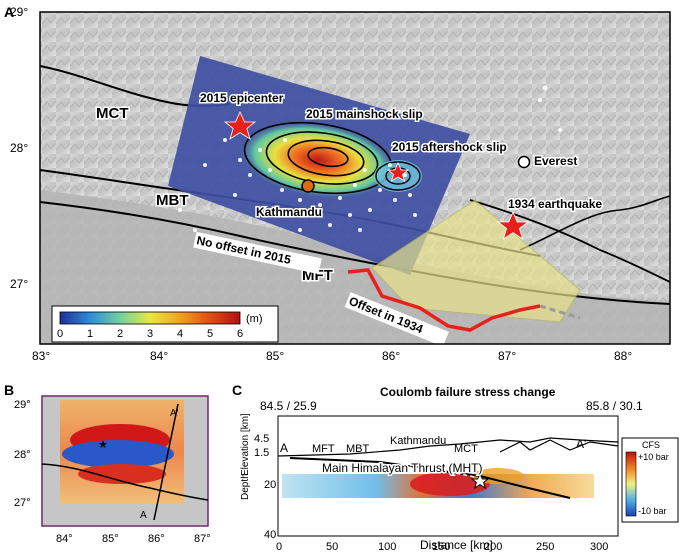  I want to click on svg-text: 83°, so click(41, 356).